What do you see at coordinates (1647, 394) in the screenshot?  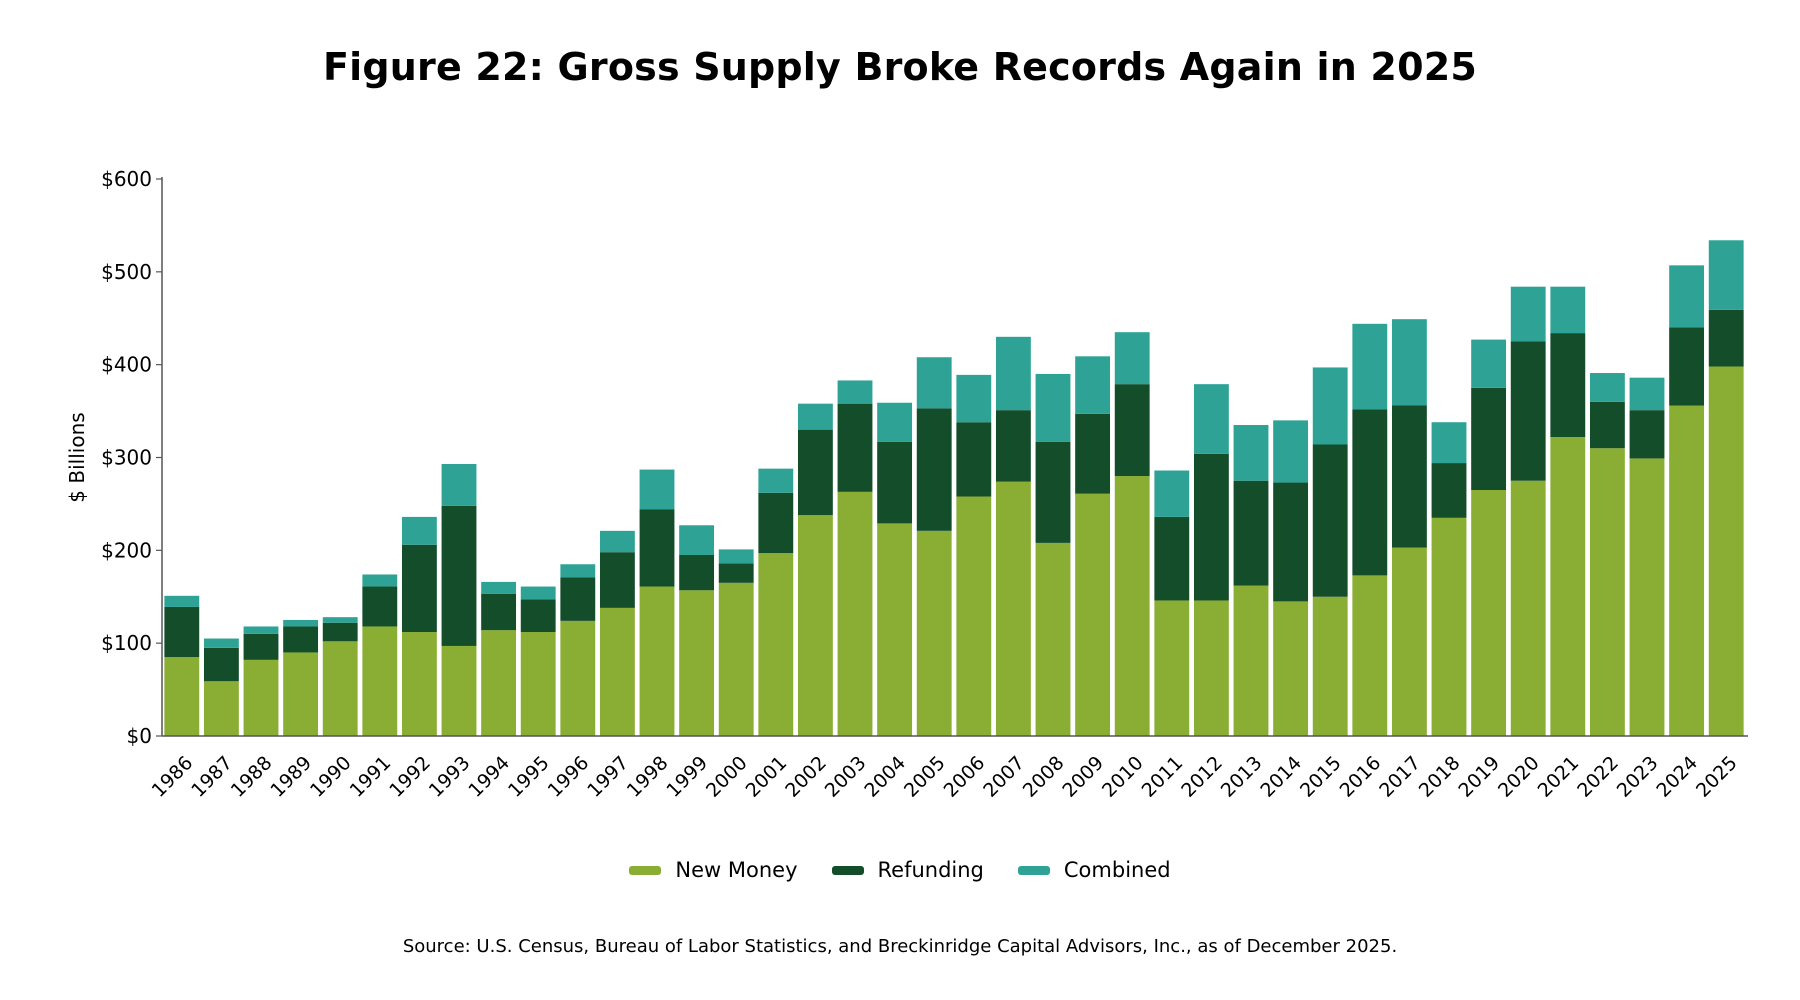 I see `bar-combined-2023` at bounding box center [1647, 394].